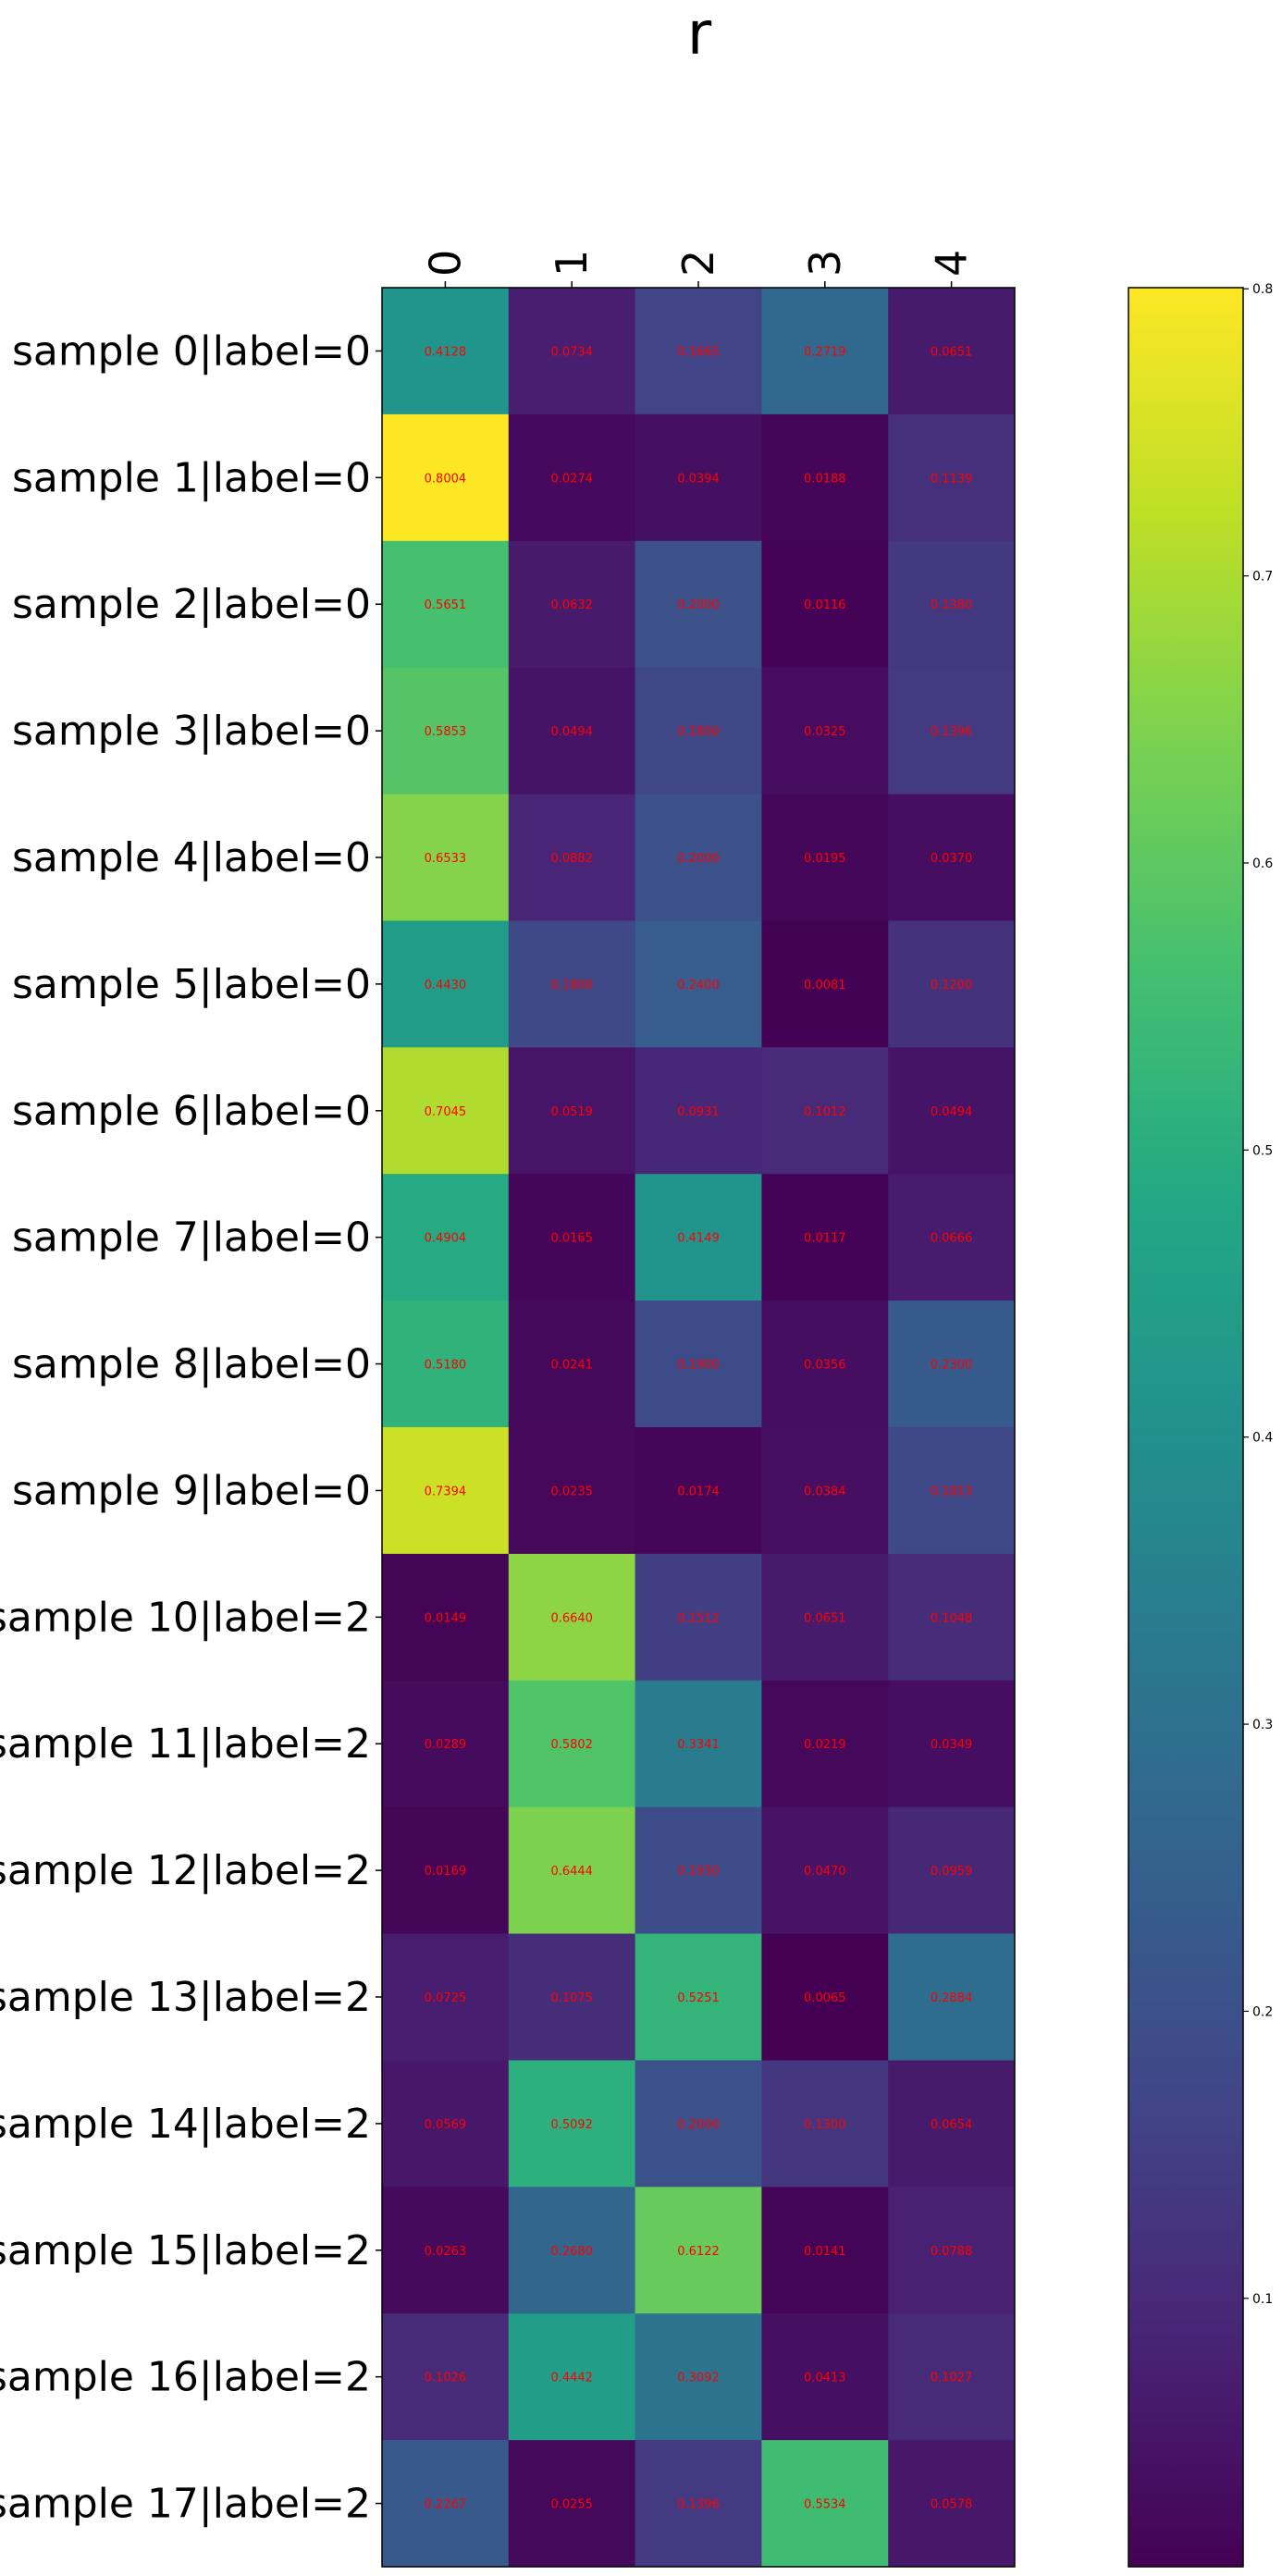 This screenshot has height=2576, width=1282. What do you see at coordinates (698, 1745) in the screenshot?
I see `cell-value-label: 0.3341` at bounding box center [698, 1745].